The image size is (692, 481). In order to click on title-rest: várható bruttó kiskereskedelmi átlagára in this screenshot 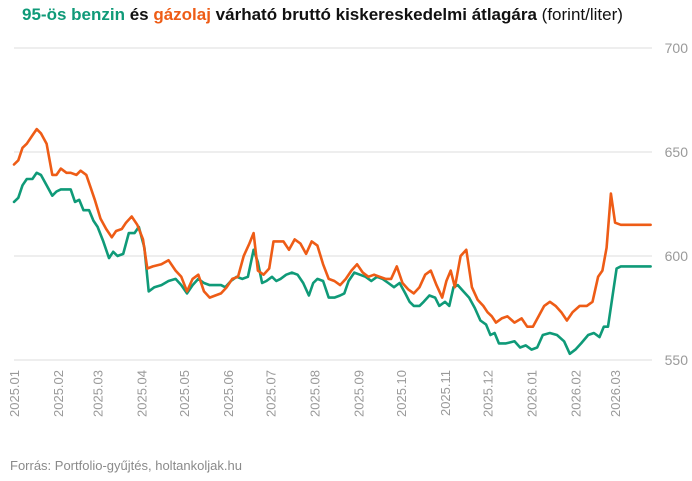, I will do `click(373, 14)`.